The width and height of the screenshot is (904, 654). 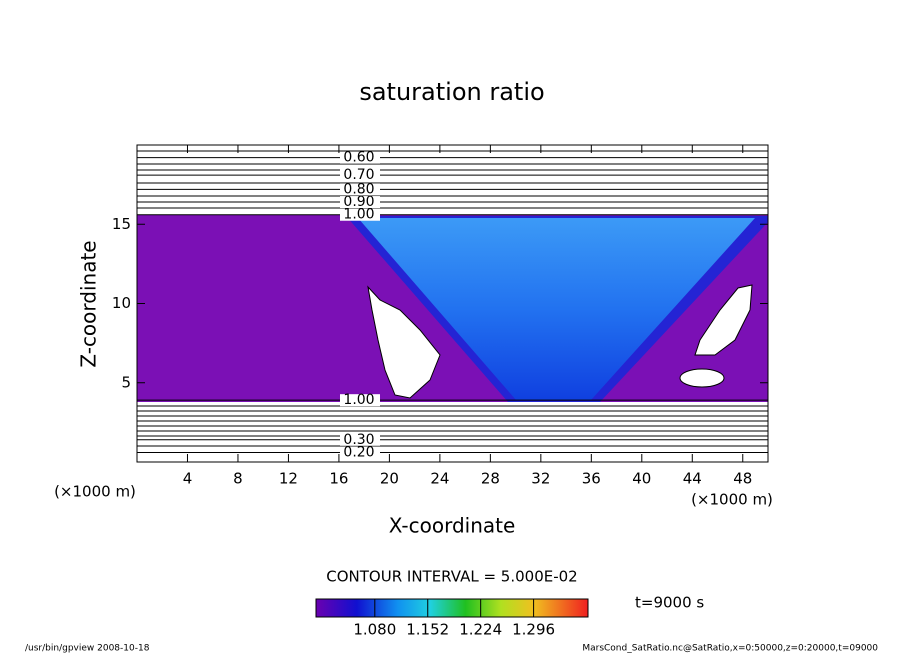 What do you see at coordinates (490, 479) in the screenshot?
I see `x-tick-label: 28` at bounding box center [490, 479].